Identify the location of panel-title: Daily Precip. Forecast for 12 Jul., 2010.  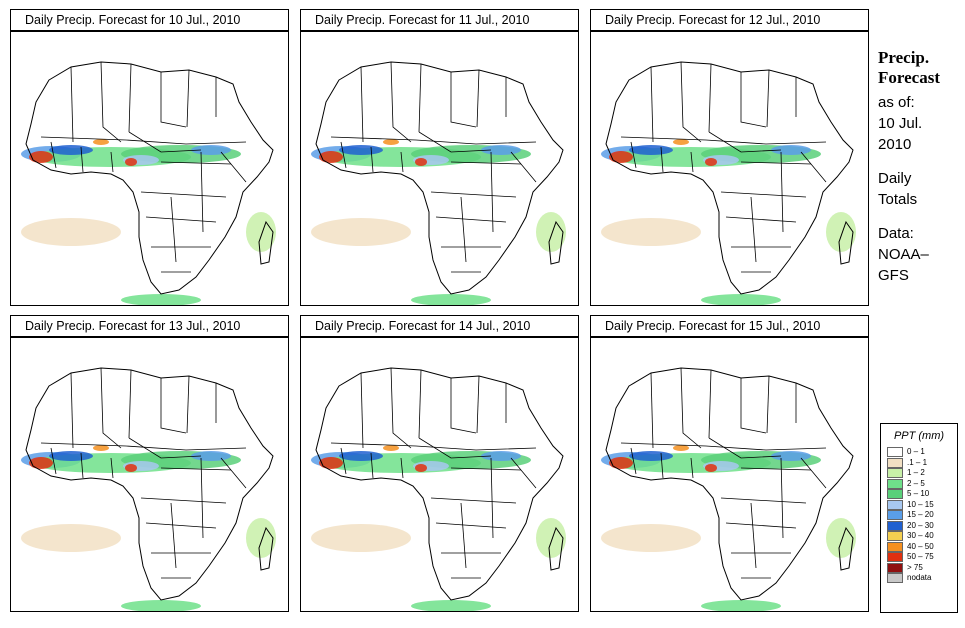
(729, 20).